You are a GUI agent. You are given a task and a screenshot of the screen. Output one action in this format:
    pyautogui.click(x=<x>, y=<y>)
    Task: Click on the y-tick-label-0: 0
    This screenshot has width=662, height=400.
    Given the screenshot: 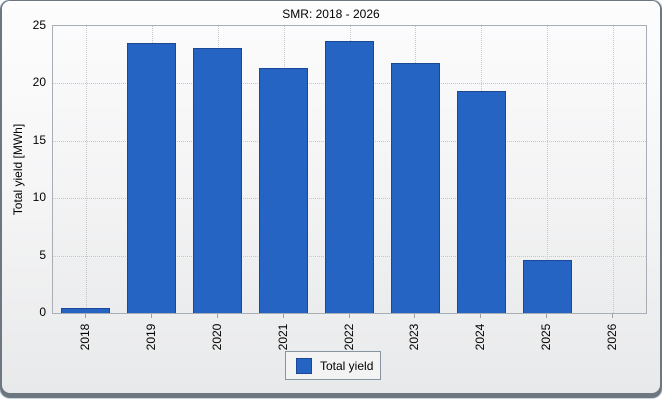 What is the action you would take?
    pyautogui.click(x=42, y=312)
    